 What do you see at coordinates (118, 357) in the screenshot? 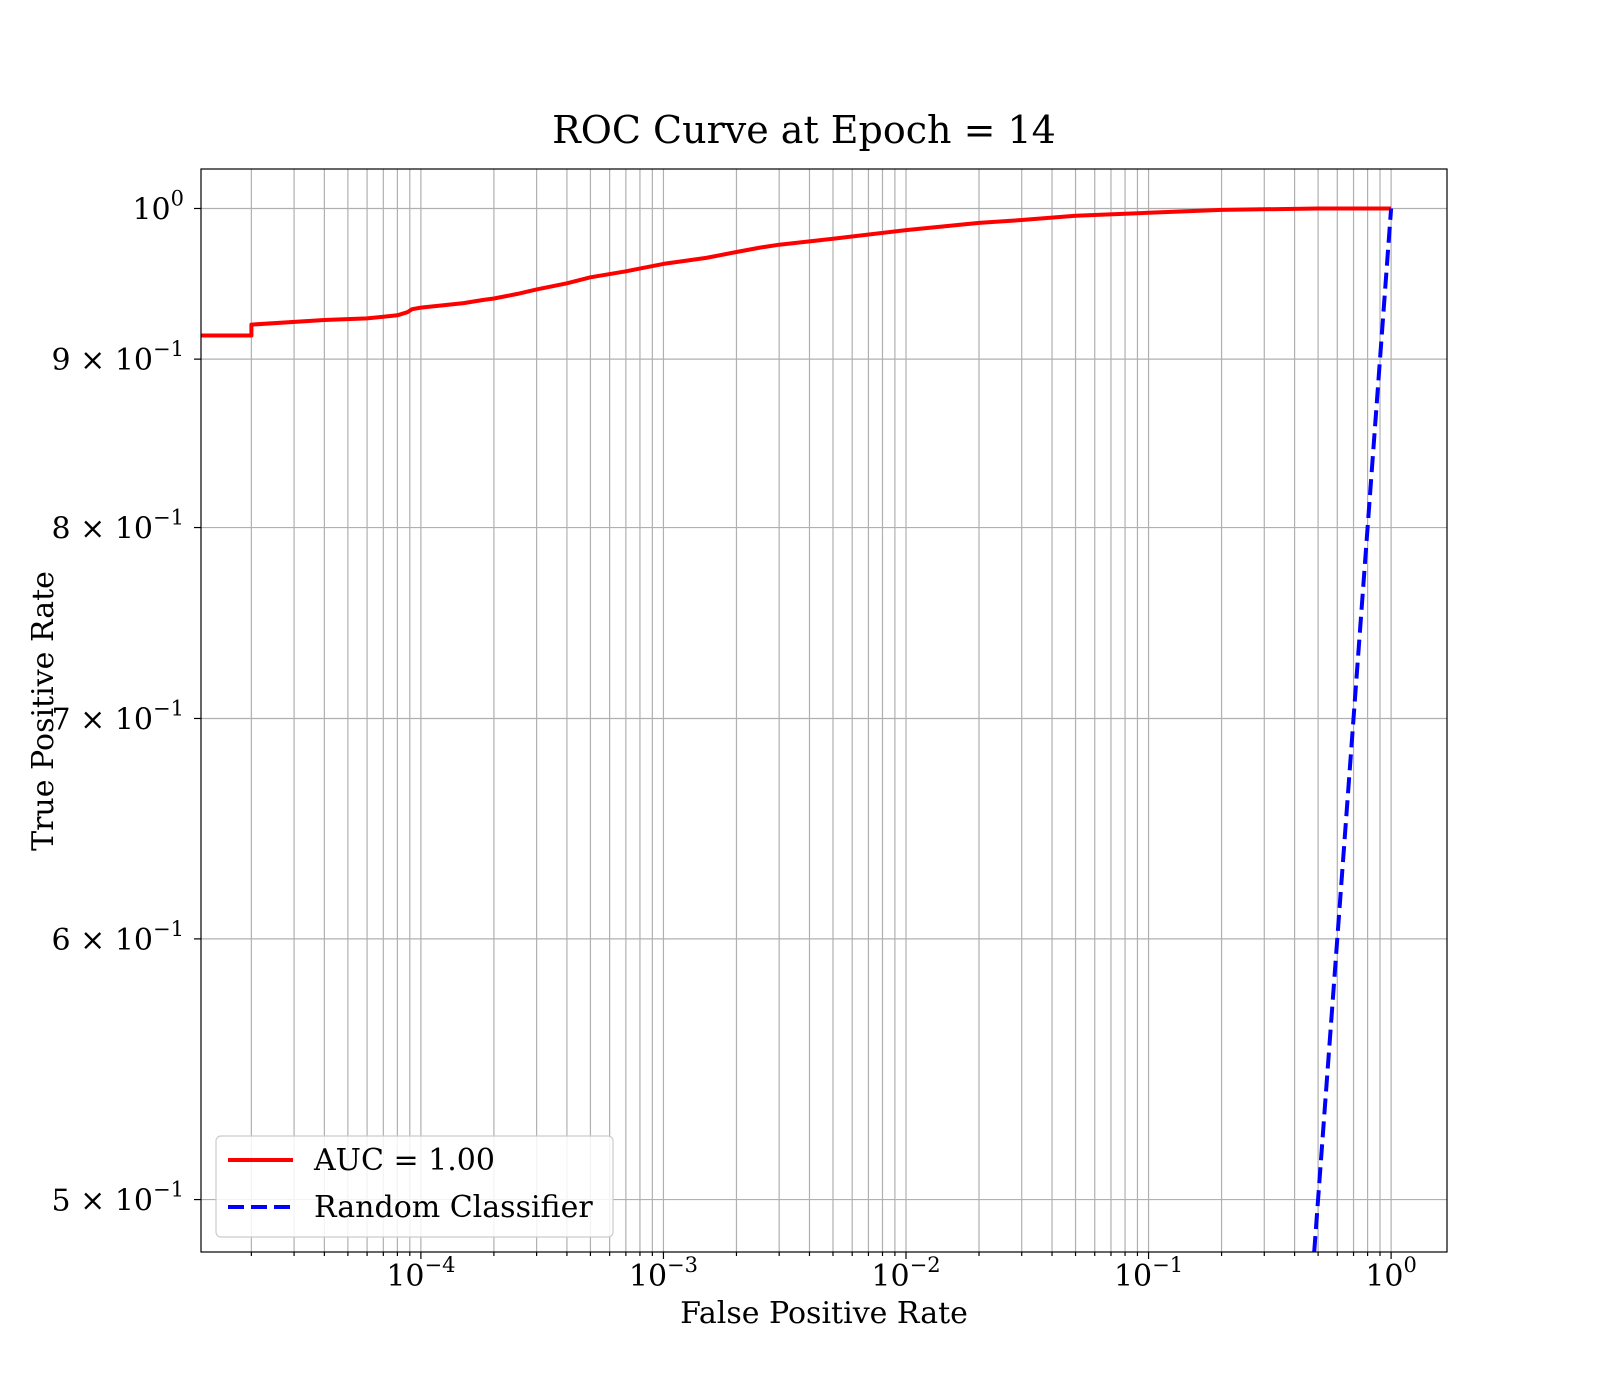
I see `y-tick-label: 9 × 10⁻¹` at bounding box center [118, 357].